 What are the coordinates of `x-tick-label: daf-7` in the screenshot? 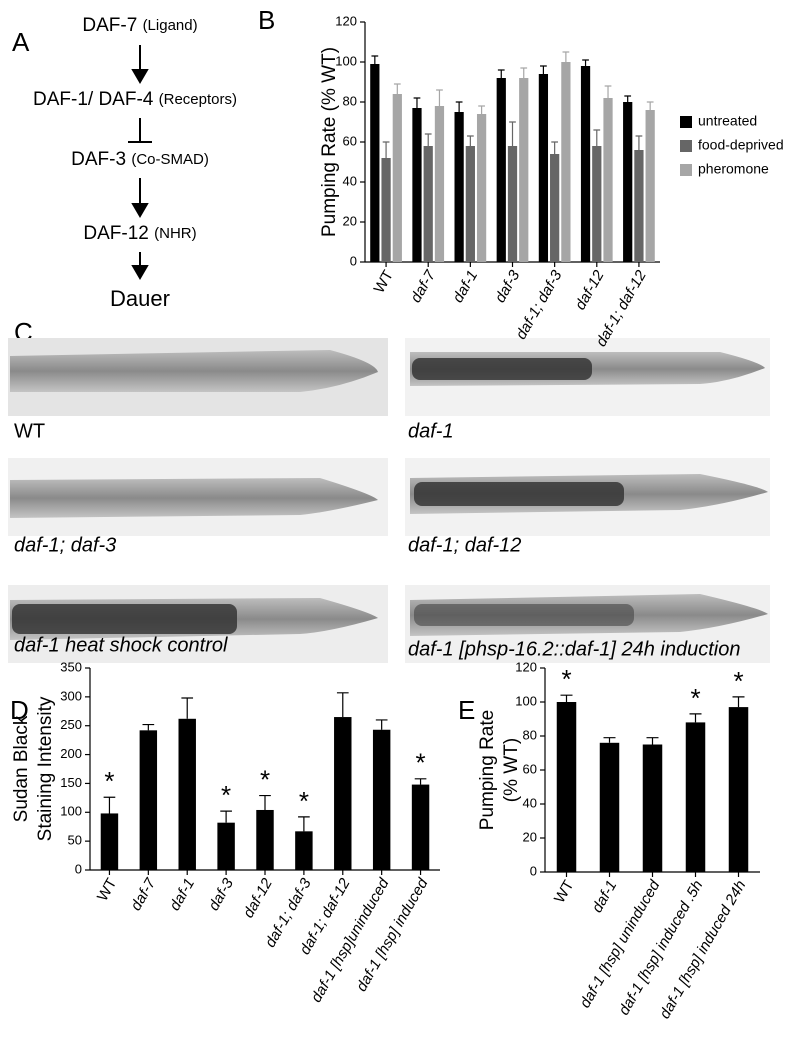 It's located at (423, 286).